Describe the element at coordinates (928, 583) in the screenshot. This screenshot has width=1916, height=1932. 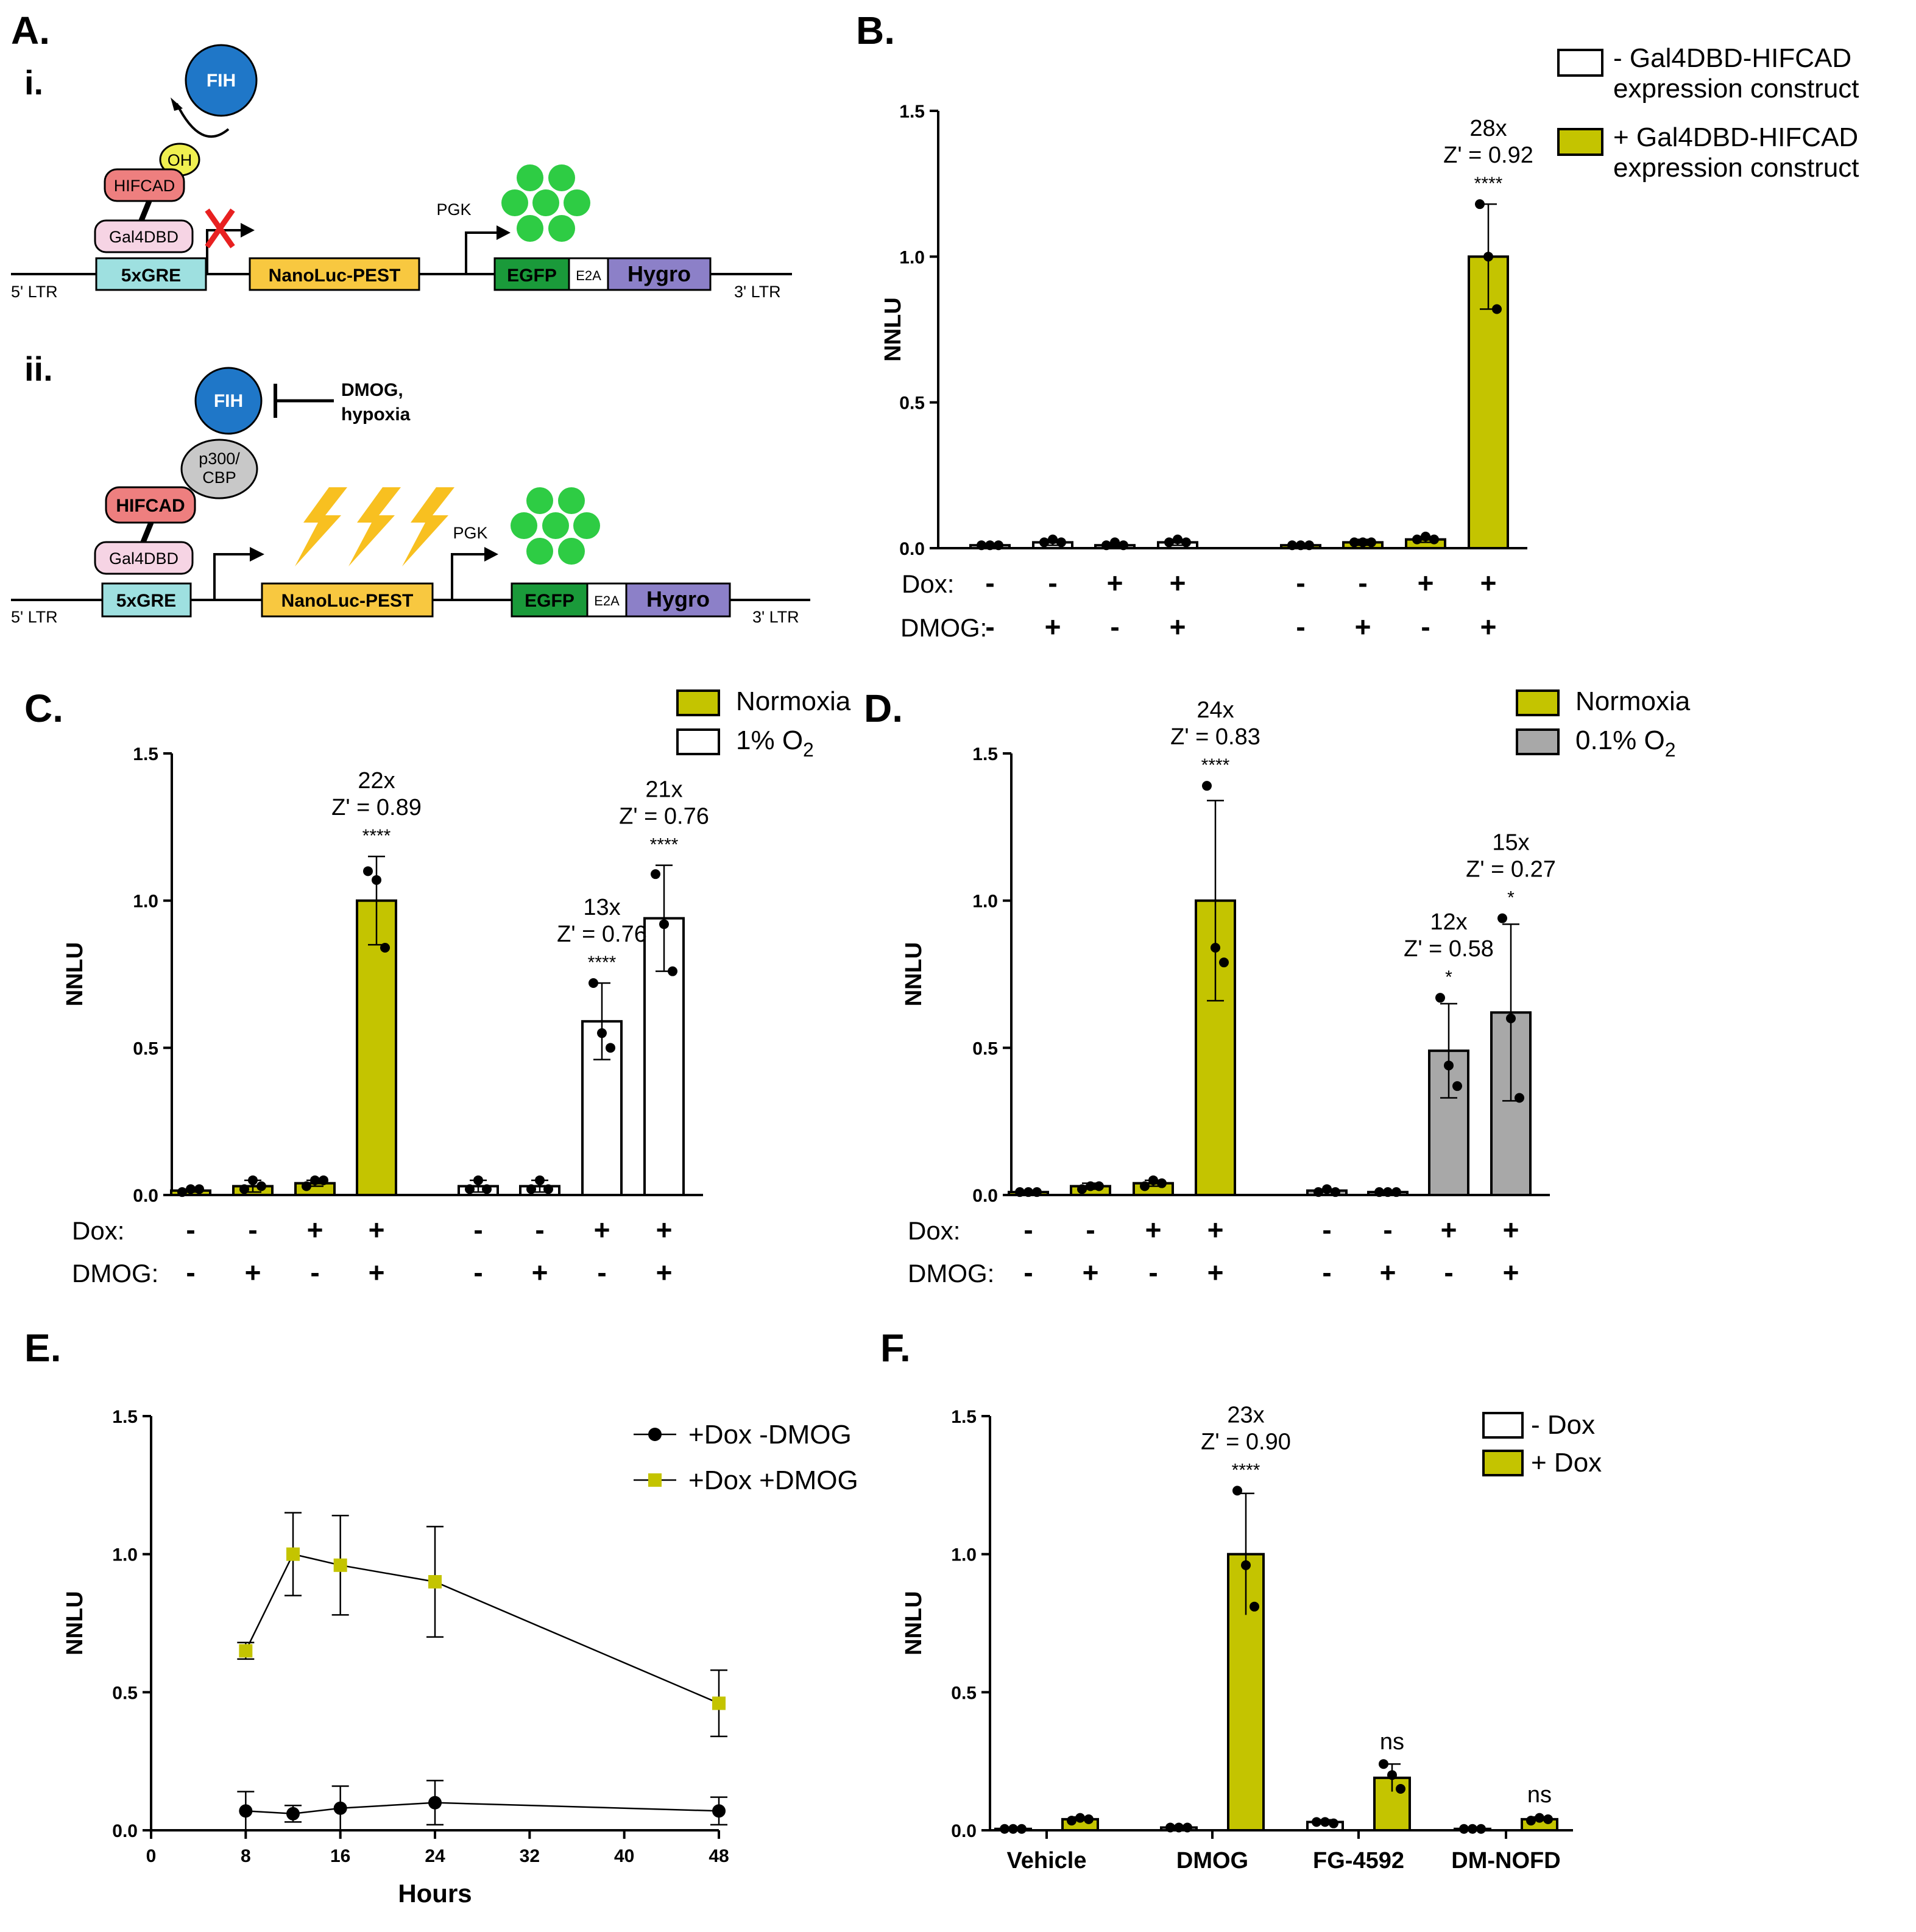
I see `dox-row-label: Dox:` at that location.